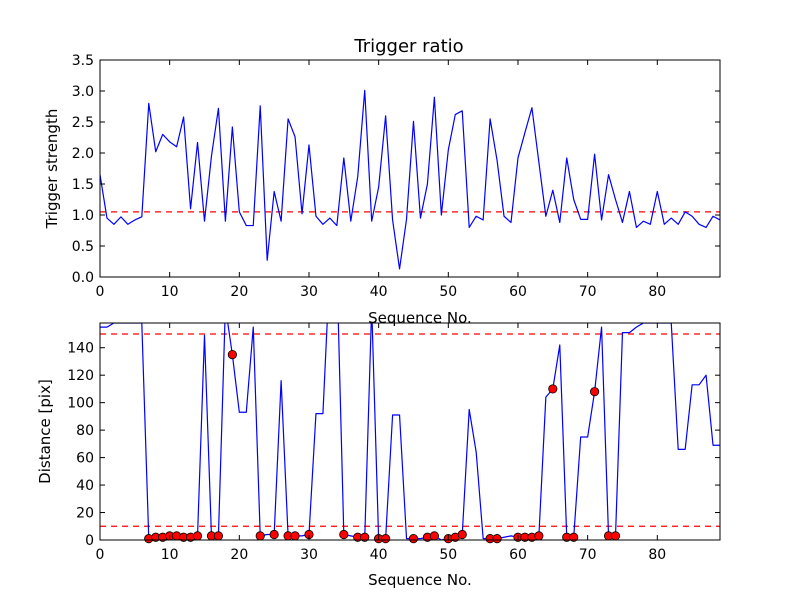  Describe the element at coordinates (83, 278) in the screenshot. I see `y-tick-label: 0.0` at that location.